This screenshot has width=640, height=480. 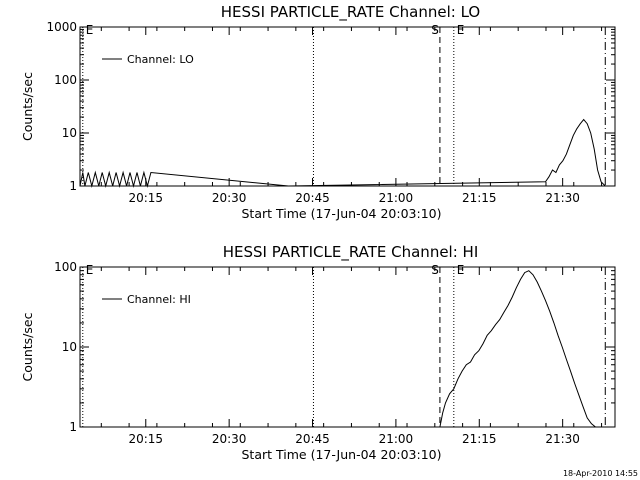 What do you see at coordinates (61, 27) in the screenshot?
I see `y-tick-label: 1000` at bounding box center [61, 27].